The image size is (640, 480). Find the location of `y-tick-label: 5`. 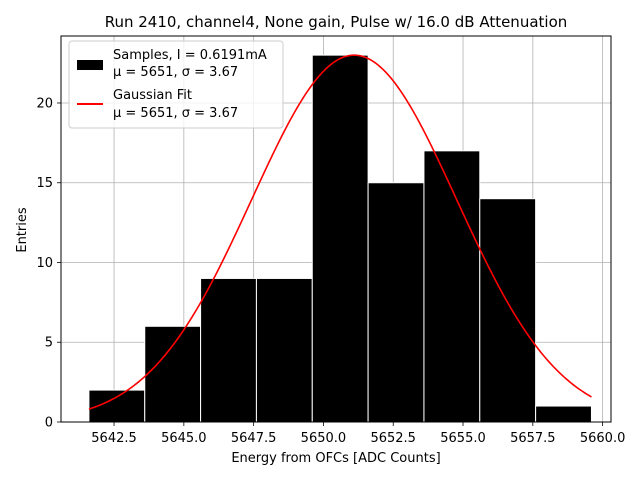

y-tick-label: 5 is located at coordinates (49, 343).